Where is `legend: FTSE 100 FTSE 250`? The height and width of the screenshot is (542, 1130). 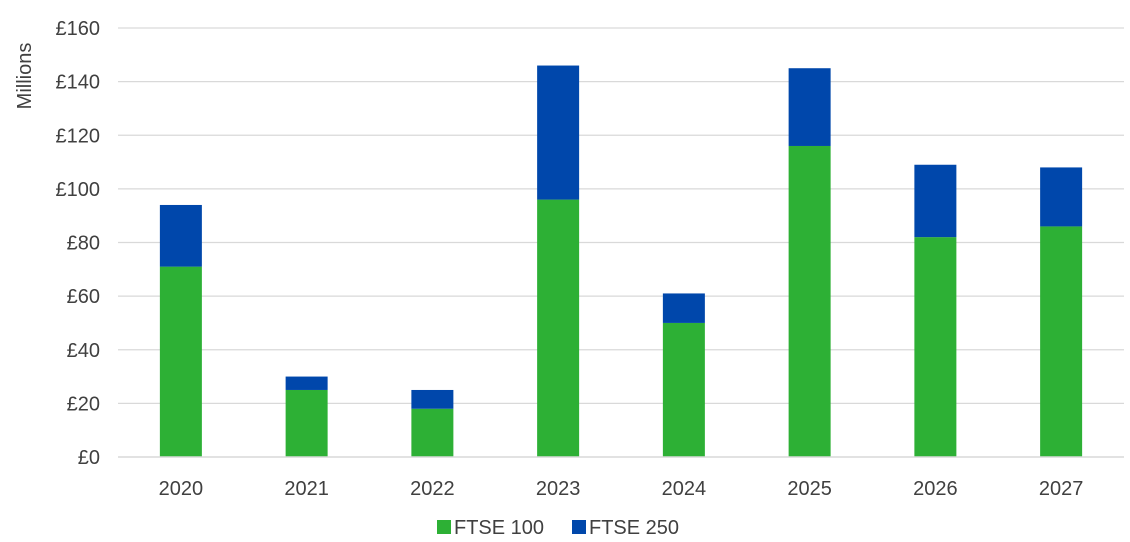 legend: FTSE 100 FTSE 250 is located at coordinates (558, 528).